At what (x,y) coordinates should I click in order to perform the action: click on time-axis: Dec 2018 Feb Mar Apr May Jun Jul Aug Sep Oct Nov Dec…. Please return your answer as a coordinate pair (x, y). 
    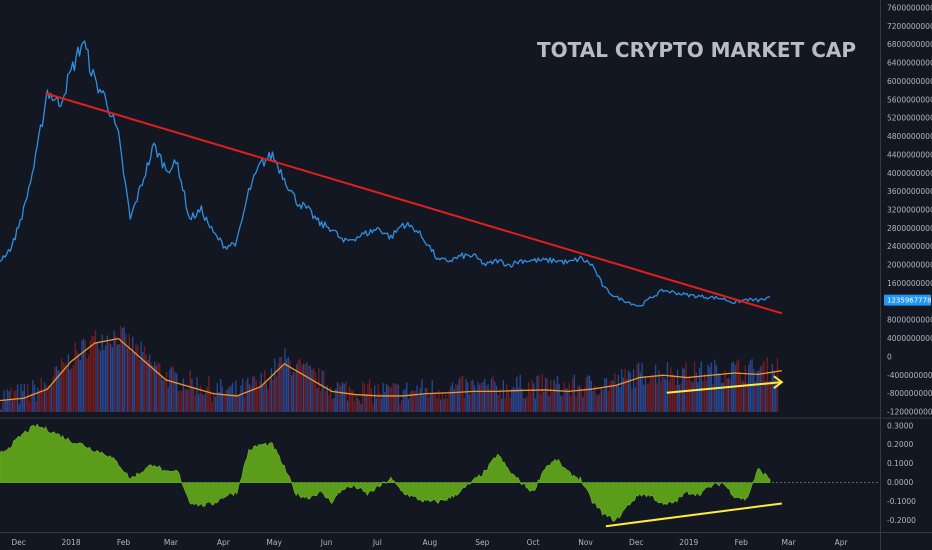
    Looking at the image, I should click on (429, 542).